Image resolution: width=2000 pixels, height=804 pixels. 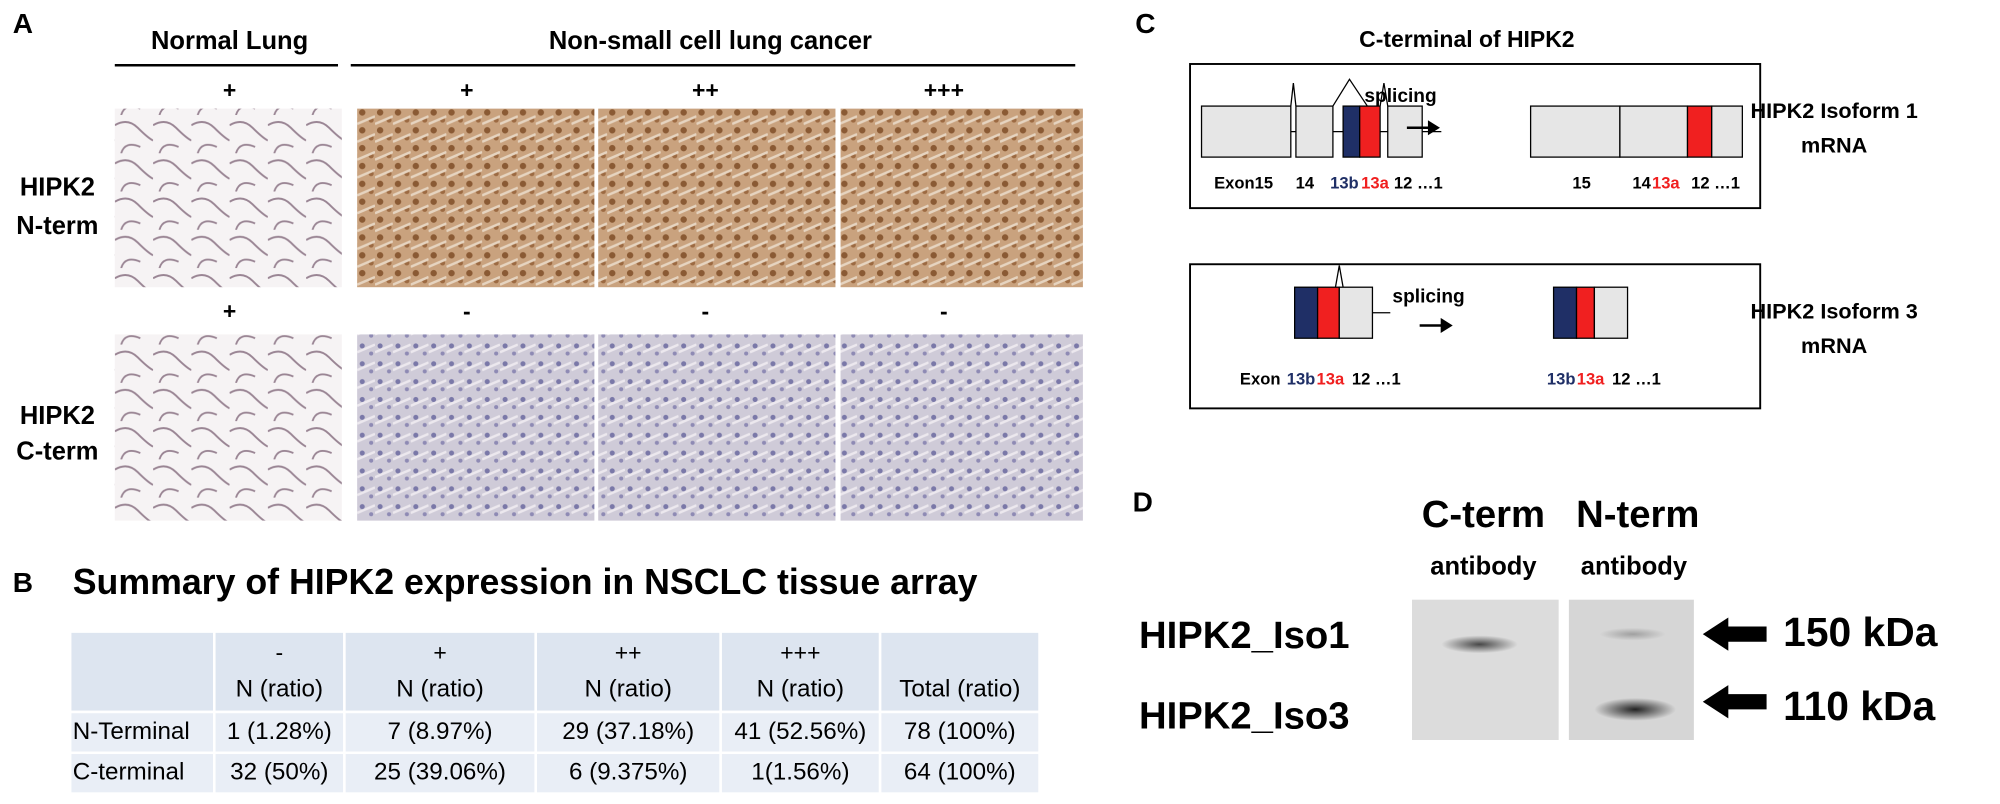 I want to click on exon-label: Exon, so click(x=1260, y=379).